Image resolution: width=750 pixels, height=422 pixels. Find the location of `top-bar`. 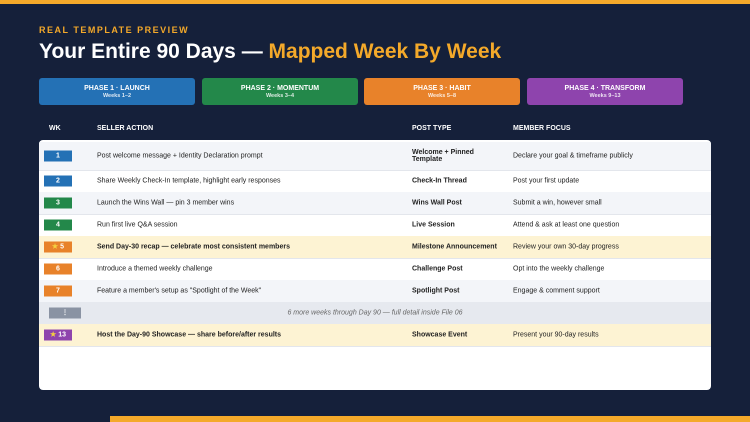

top-bar is located at coordinates (375, 2).